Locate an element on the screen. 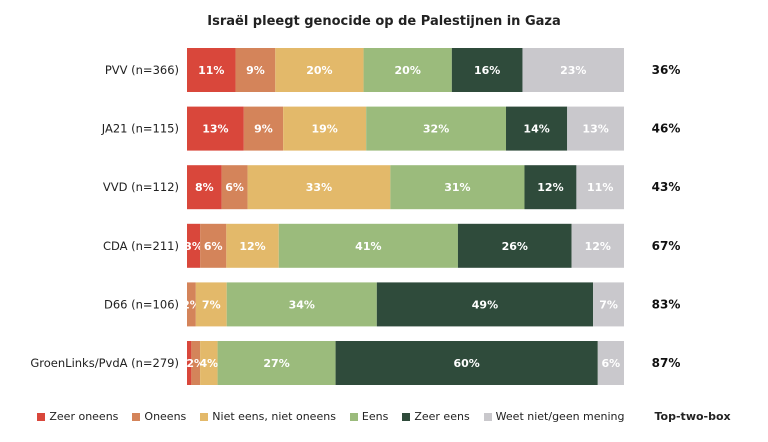 The image size is (768, 442). data-label: 31% is located at coordinates (457, 187).